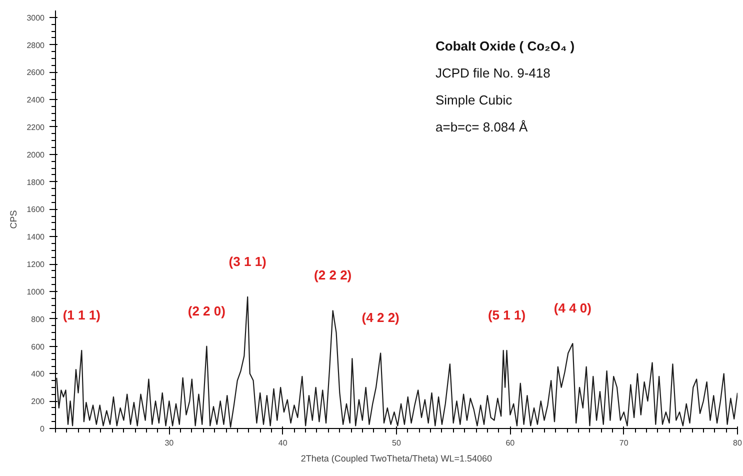 The width and height of the screenshot is (743, 476). What do you see at coordinates (624, 443) in the screenshot?
I see `x-tick-label: 70` at bounding box center [624, 443].